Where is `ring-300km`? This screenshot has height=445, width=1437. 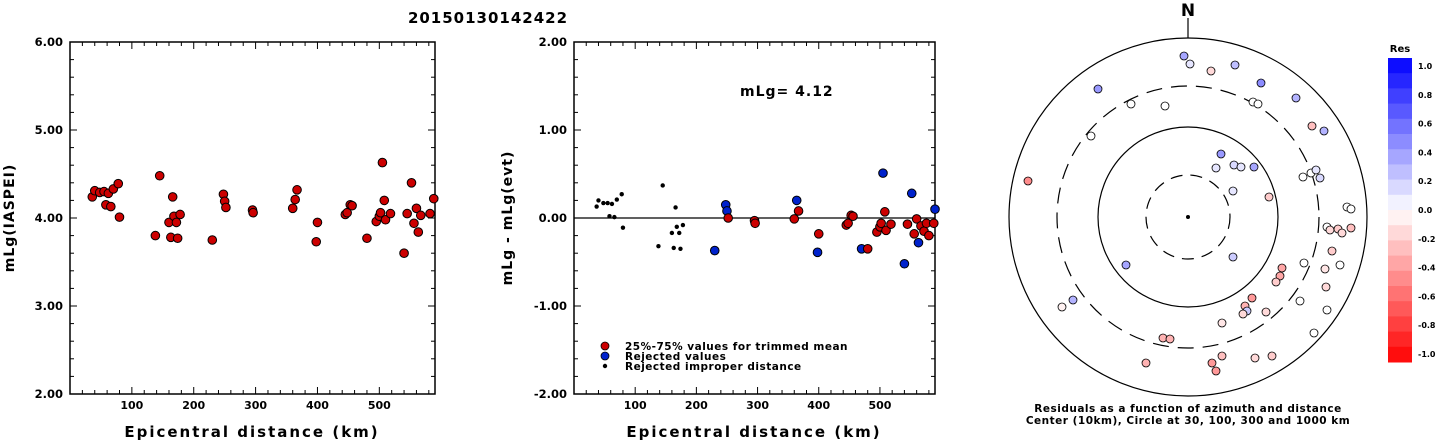 ring-300km is located at coordinates (1188, 217).